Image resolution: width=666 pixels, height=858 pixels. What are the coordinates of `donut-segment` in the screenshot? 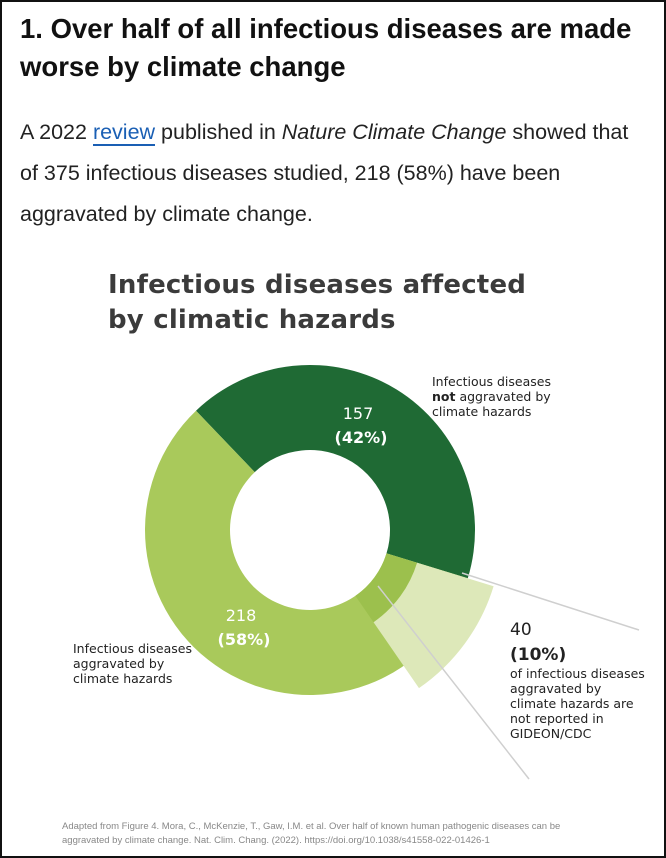 It's located at (336, 471).